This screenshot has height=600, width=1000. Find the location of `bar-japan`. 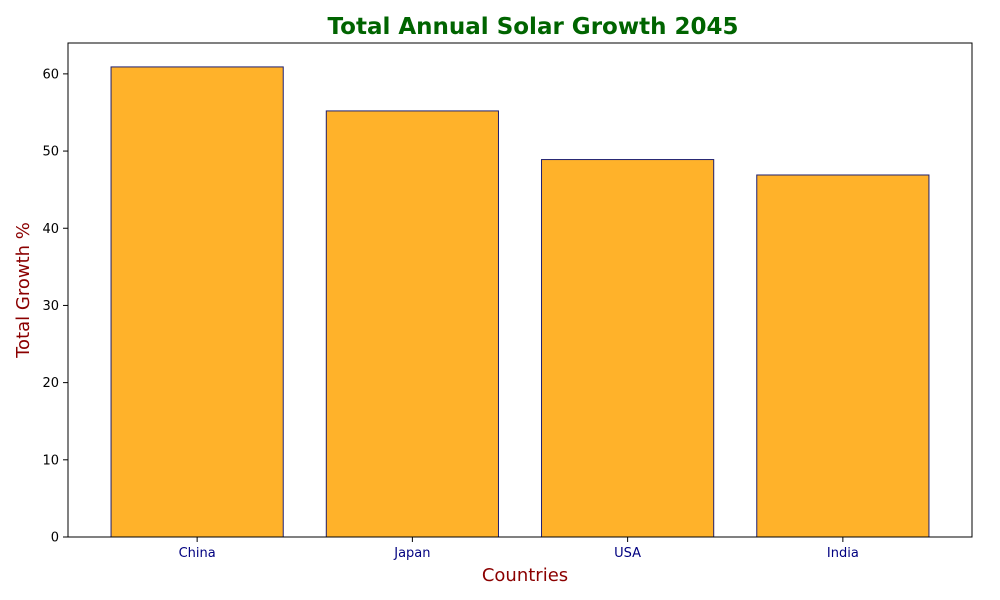

bar-japan is located at coordinates (412, 324).